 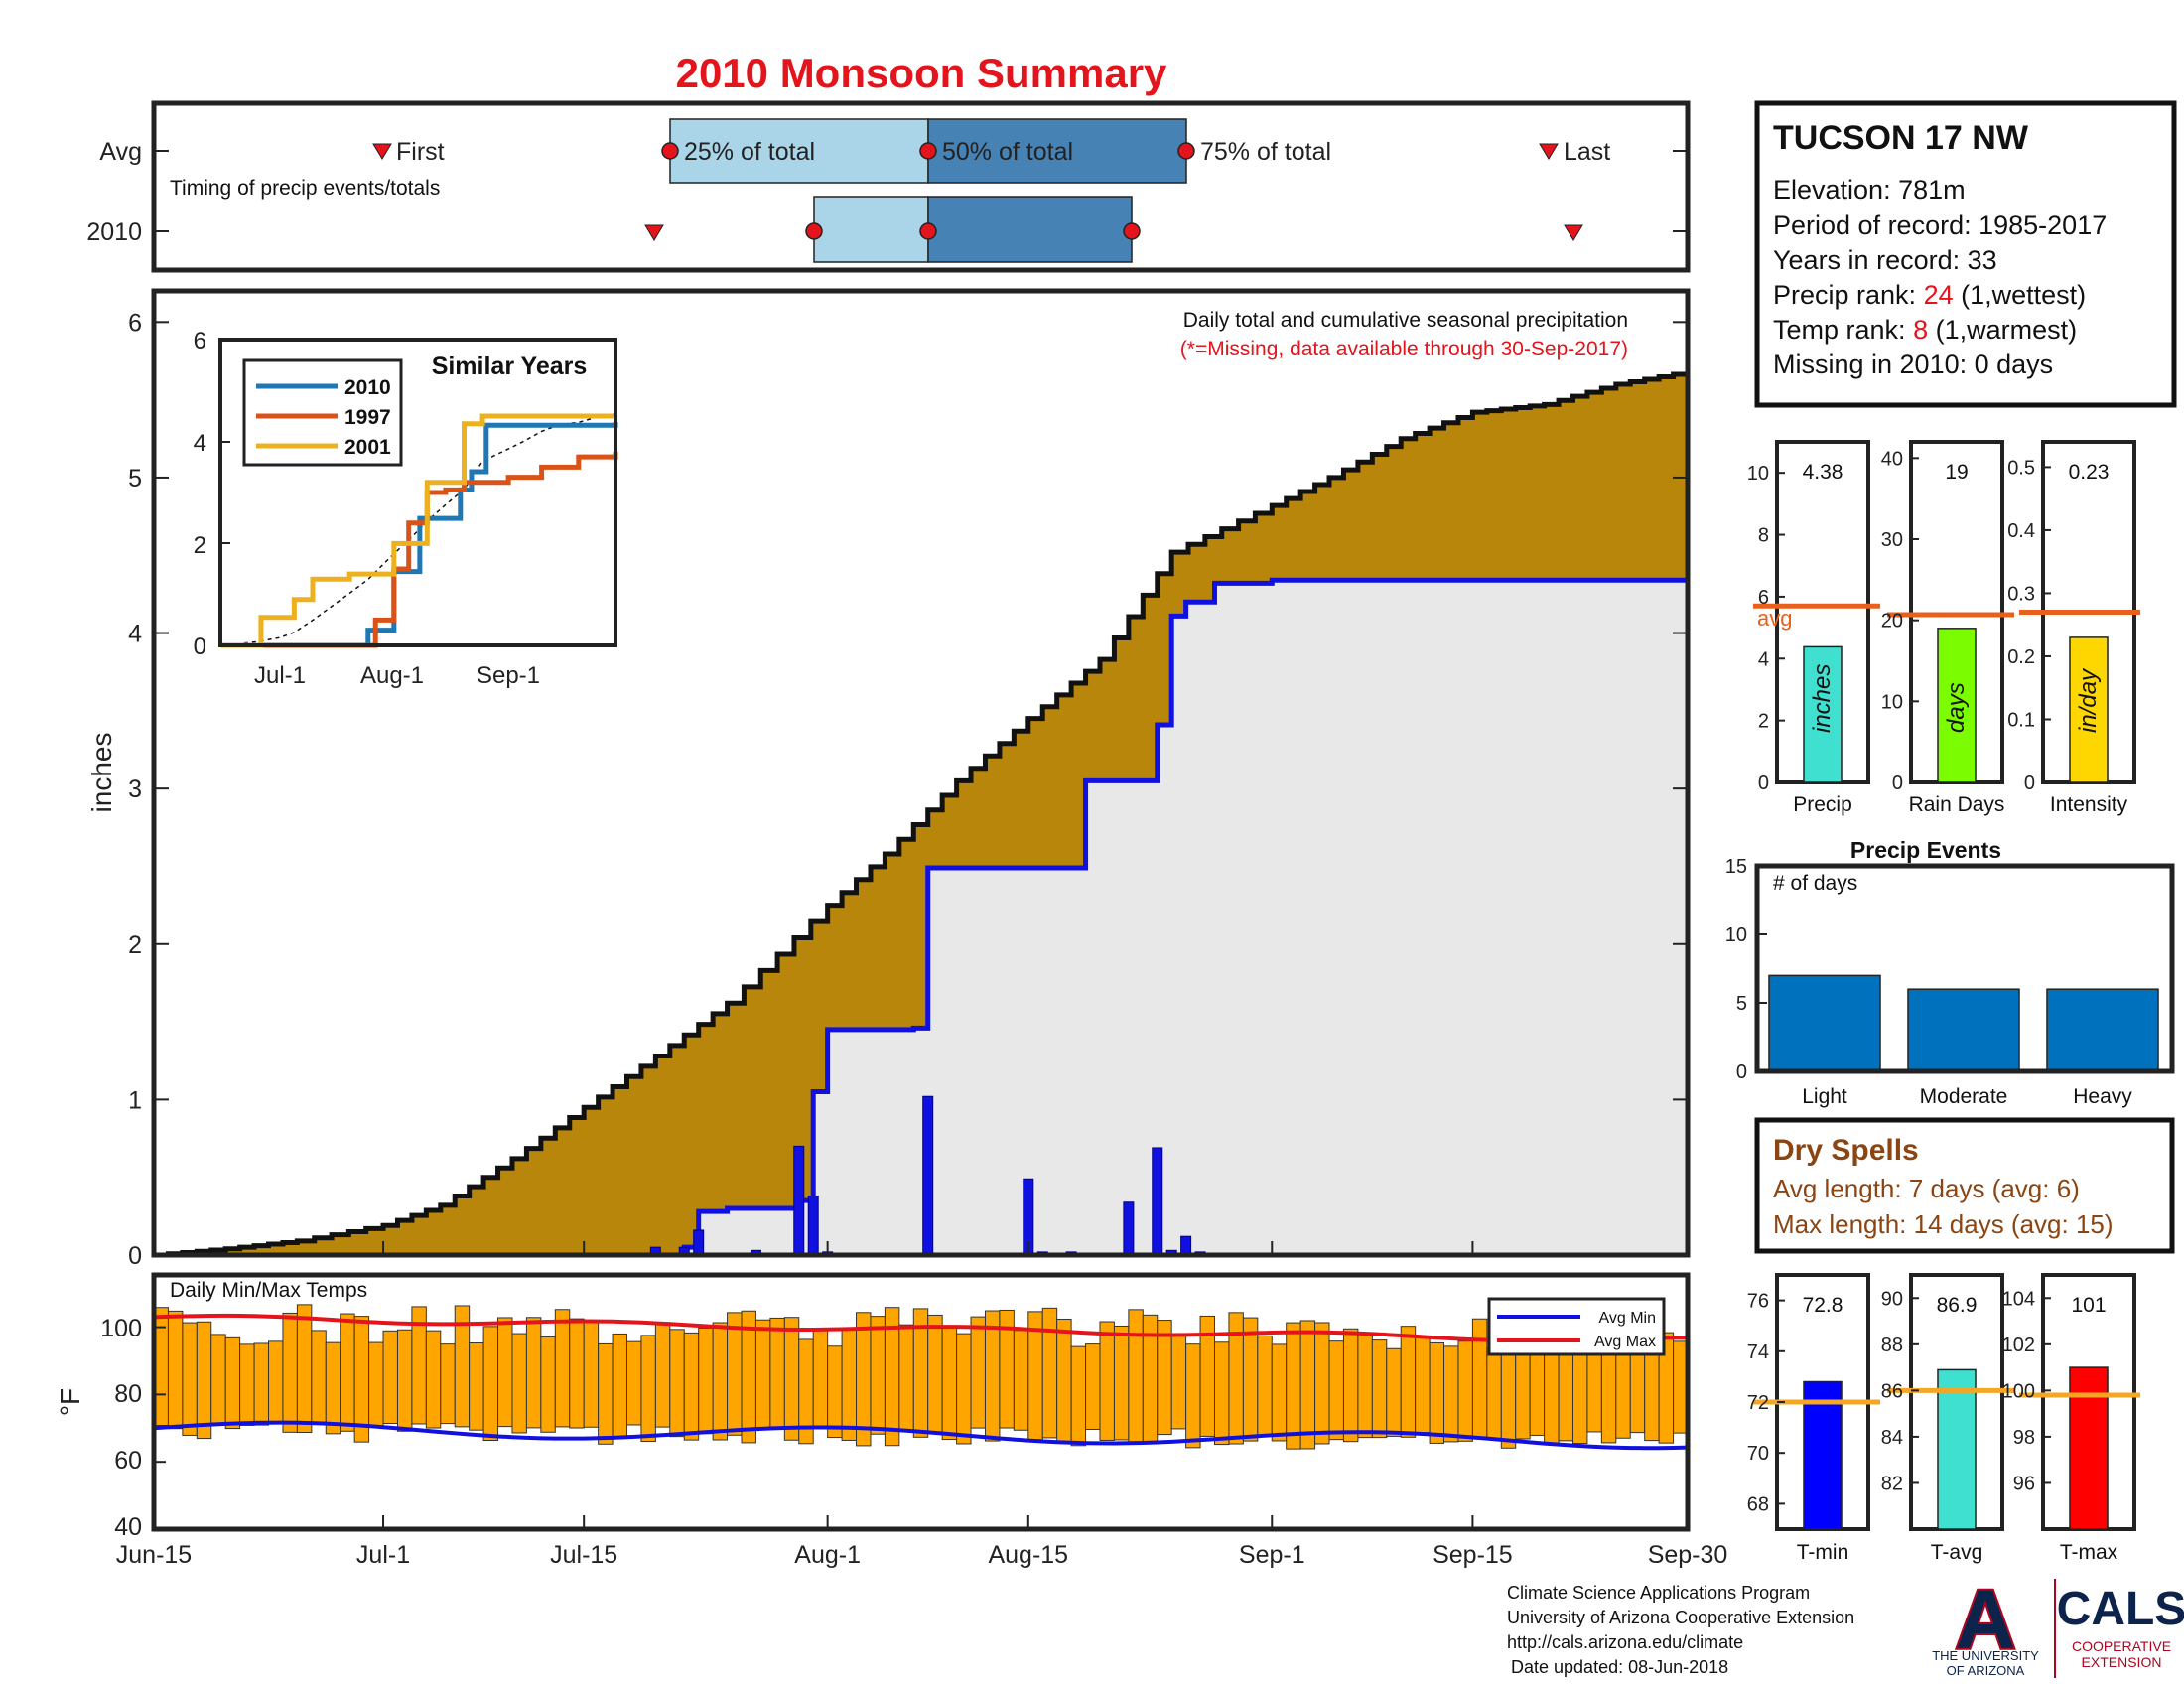 What do you see at coordinates (154, 1555) in the screenshot?
I see `xtick-label: Jun-15` at bounding box center [154, 1555].